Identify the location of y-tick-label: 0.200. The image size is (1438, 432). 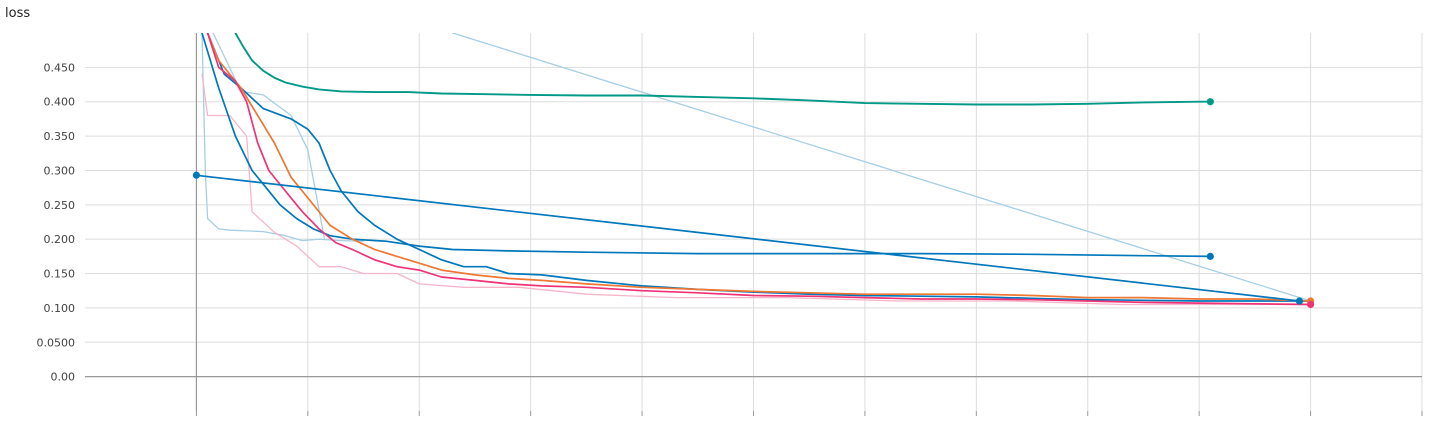
(60, 239).